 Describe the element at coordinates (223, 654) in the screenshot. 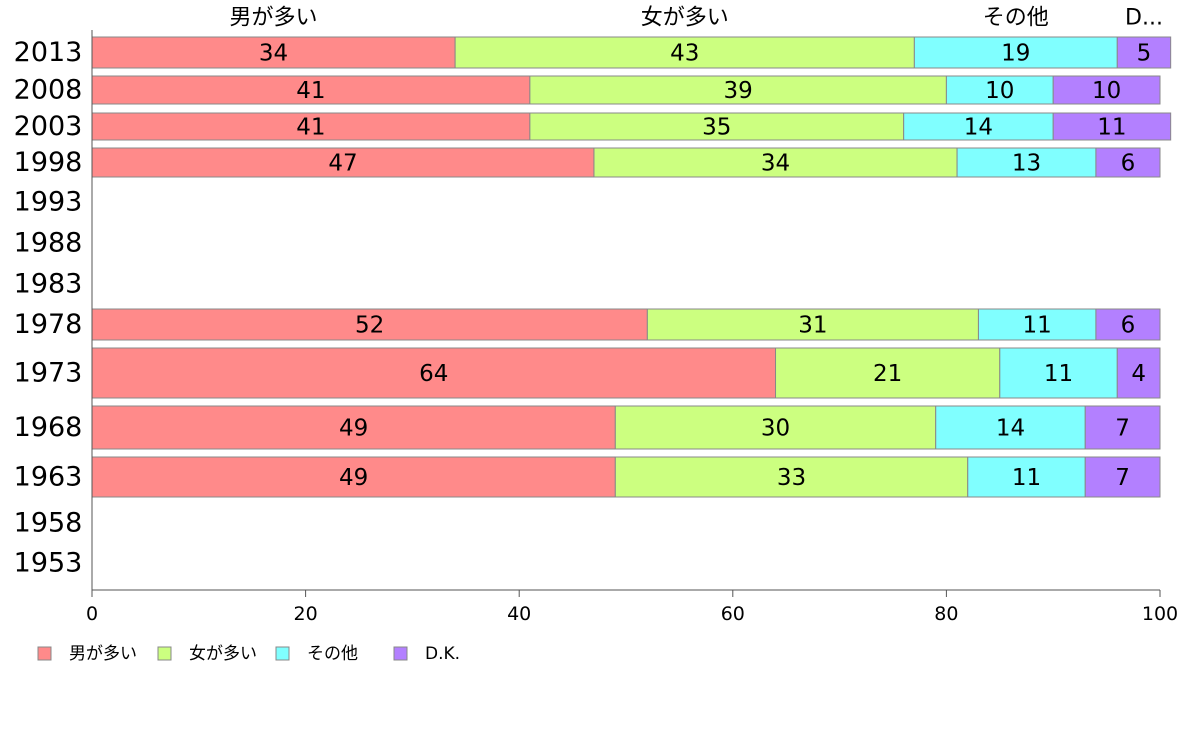

I see `legend-label: 女が多い` at that location.